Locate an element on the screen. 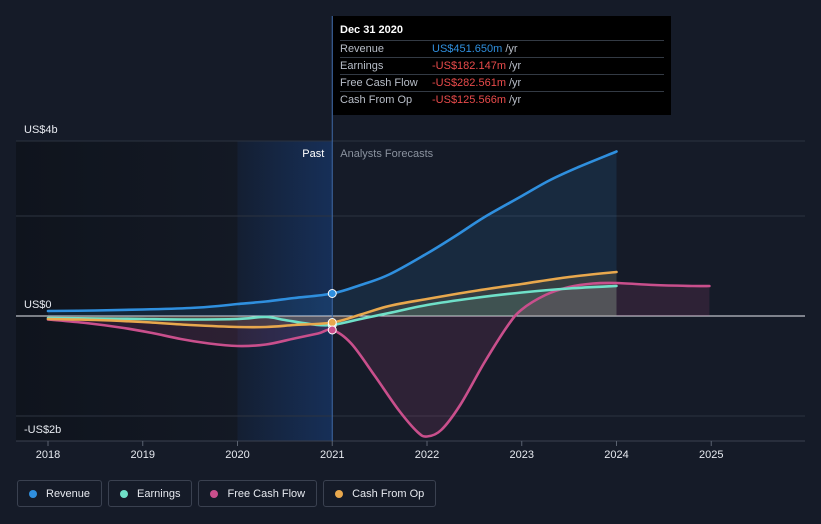 Image resolution: width=821 pixels, height=524 pixels. free-cash-flow-marker is located at coordinates (332, 330).